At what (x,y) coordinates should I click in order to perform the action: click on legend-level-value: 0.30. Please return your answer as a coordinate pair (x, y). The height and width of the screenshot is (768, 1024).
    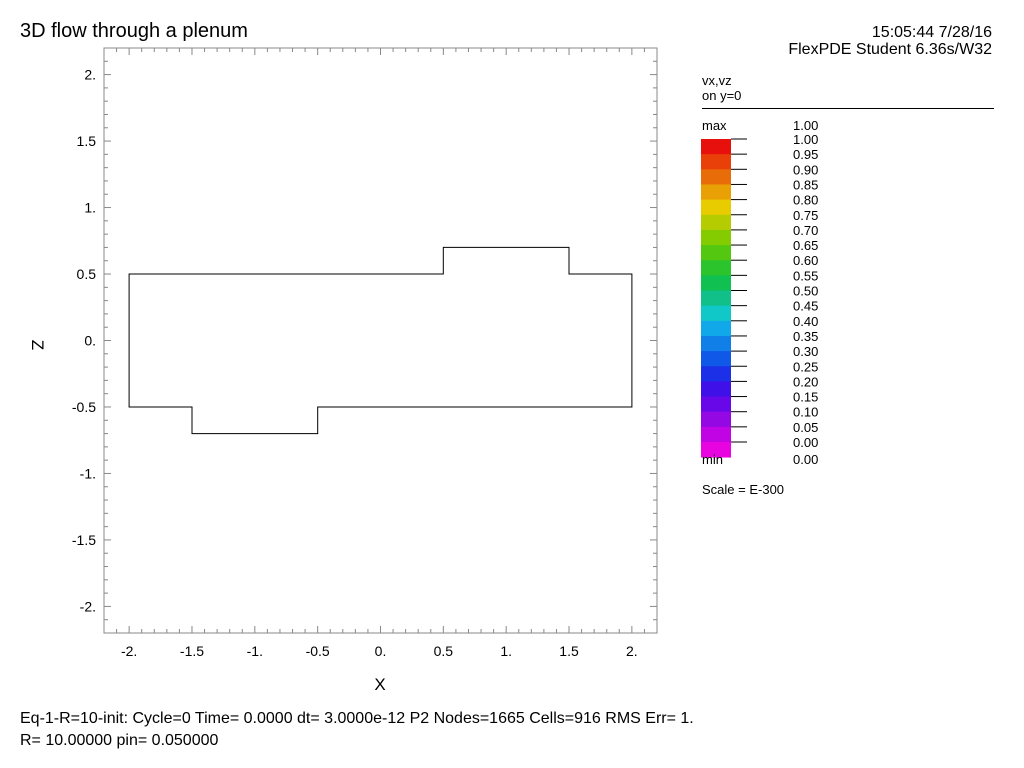
    Looking at the image, I should click on (805, 351).